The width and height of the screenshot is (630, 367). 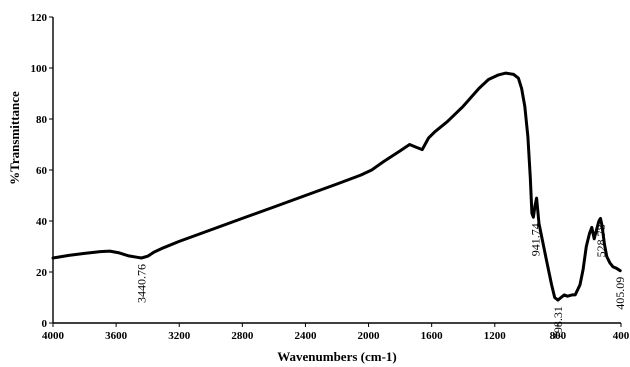 I want to click on x-tick-label: 800, so click(x=558, y=336).